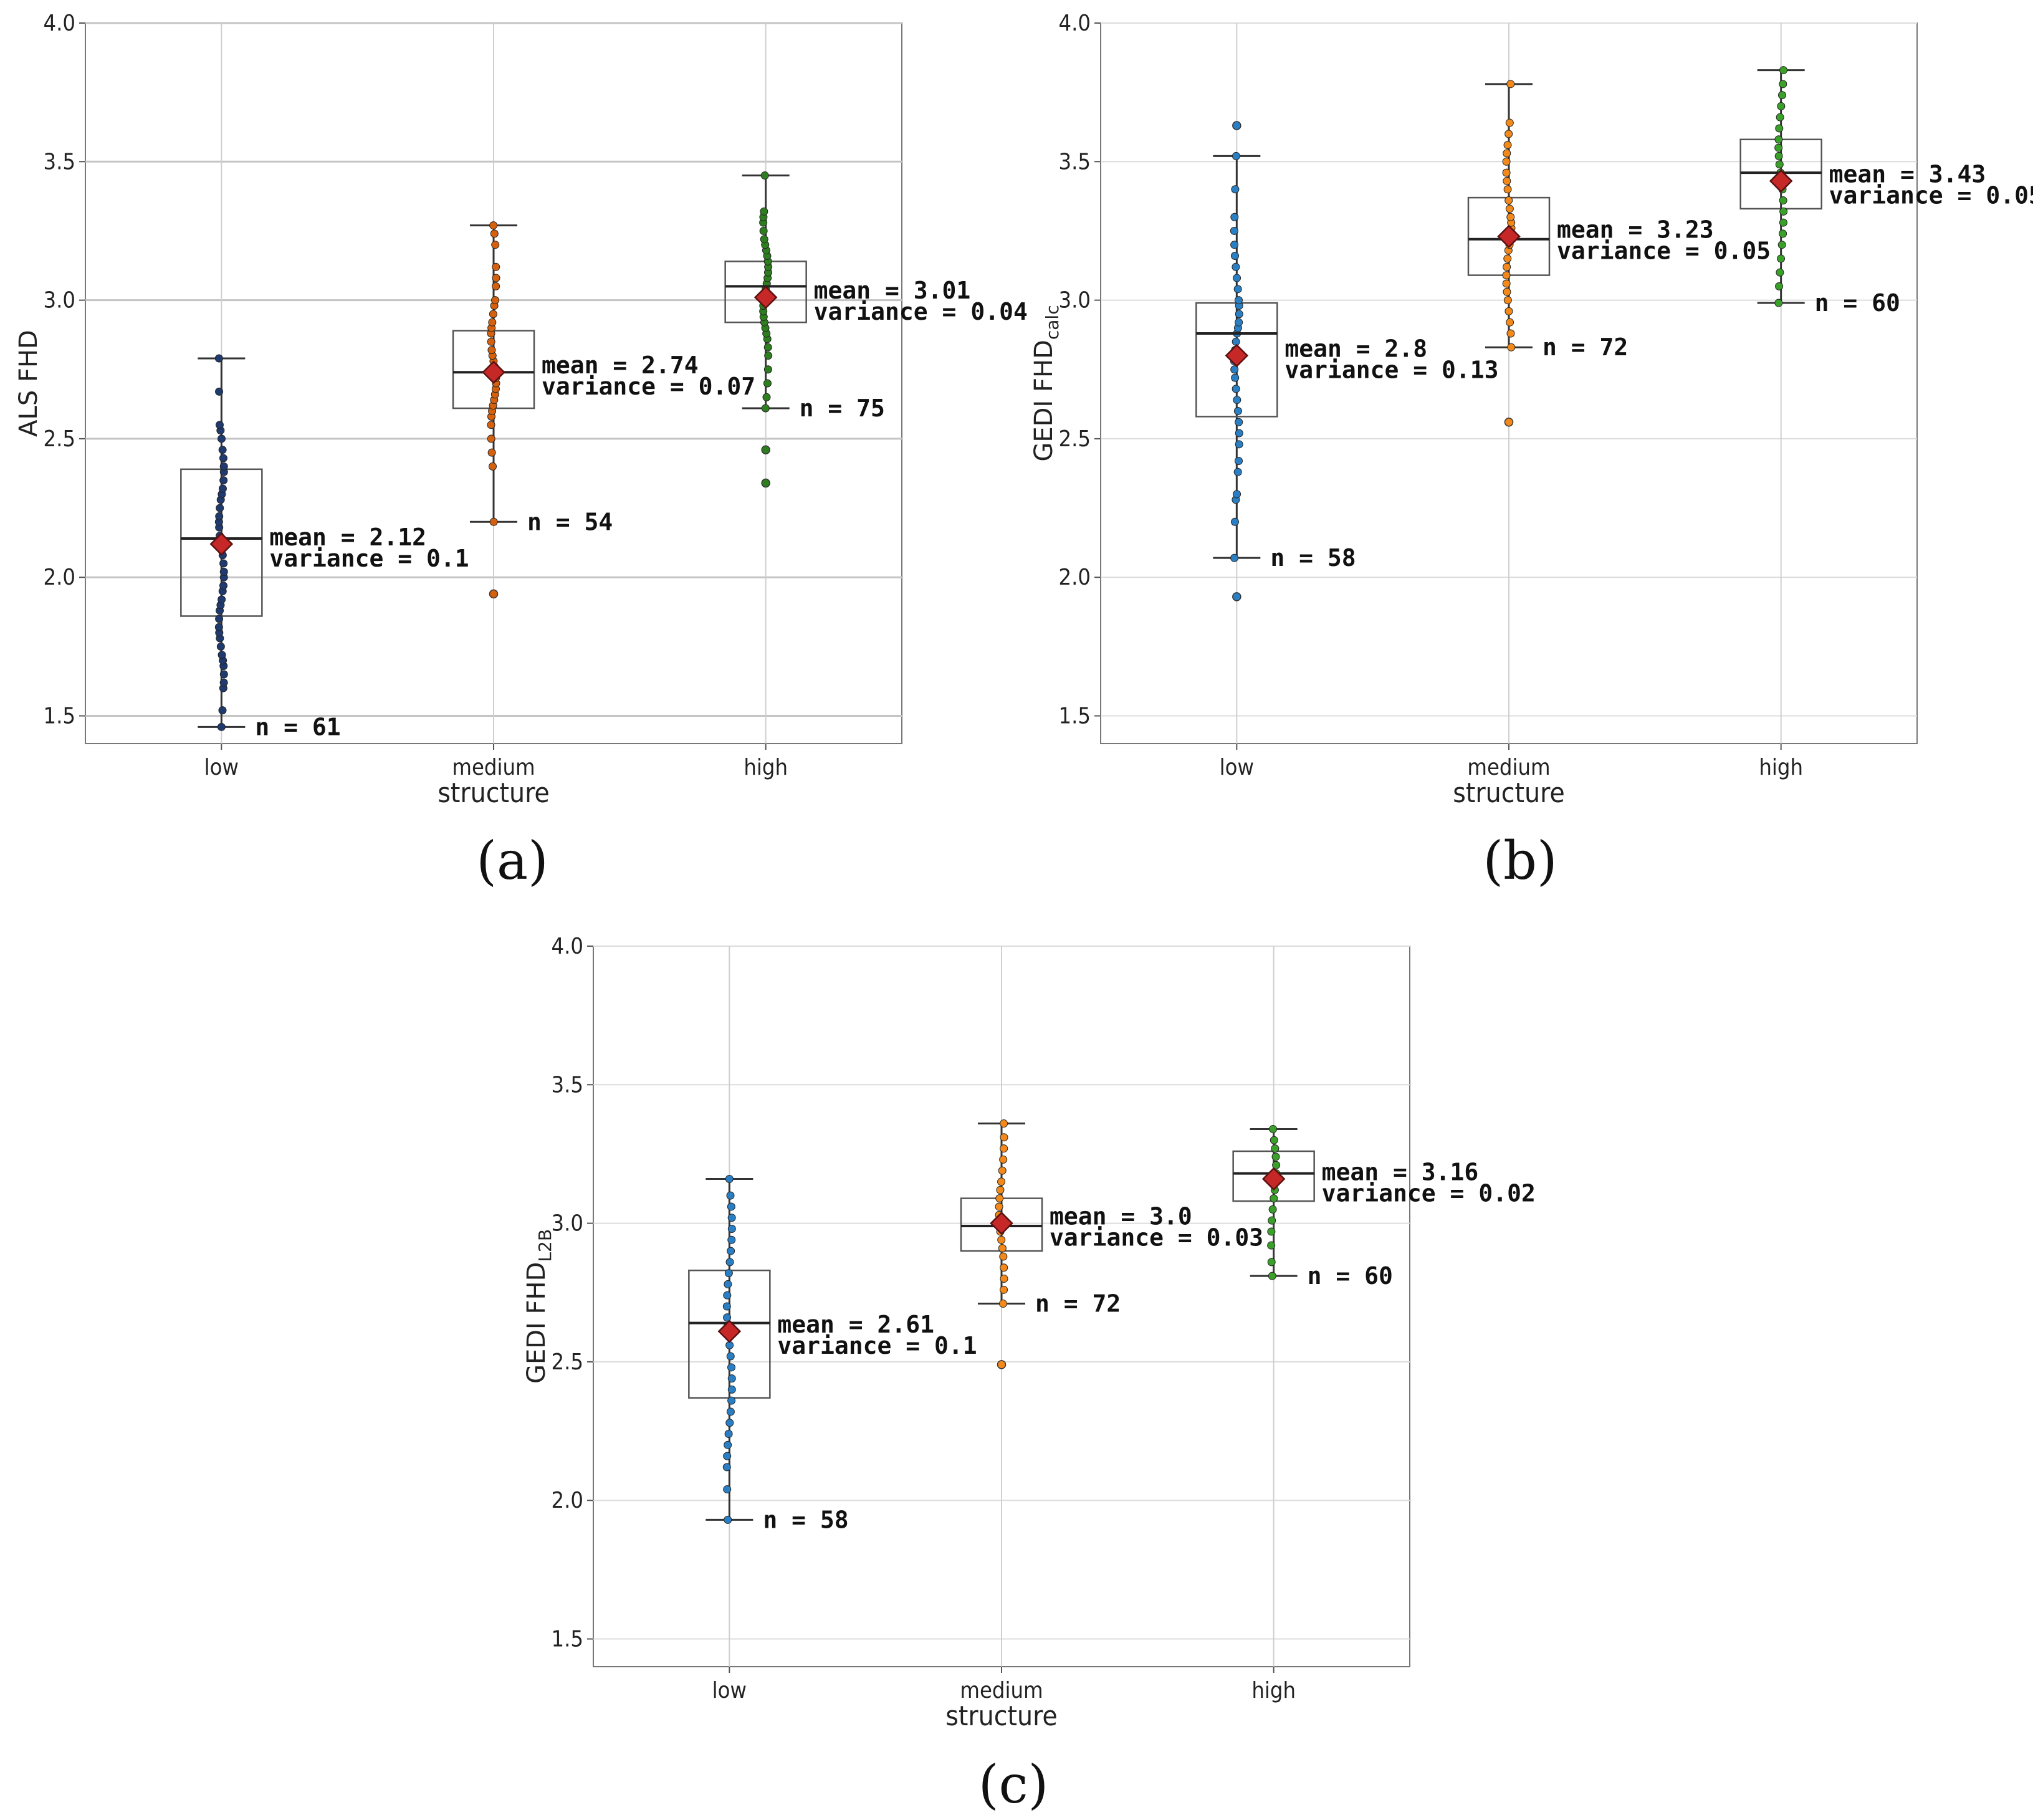 This screenshot has height=1820, width=2033. What do you see at coordinates (892, 291) in the screenshot?
I see `mean-label: mean = 3.01` at bounding box center [892, 291].